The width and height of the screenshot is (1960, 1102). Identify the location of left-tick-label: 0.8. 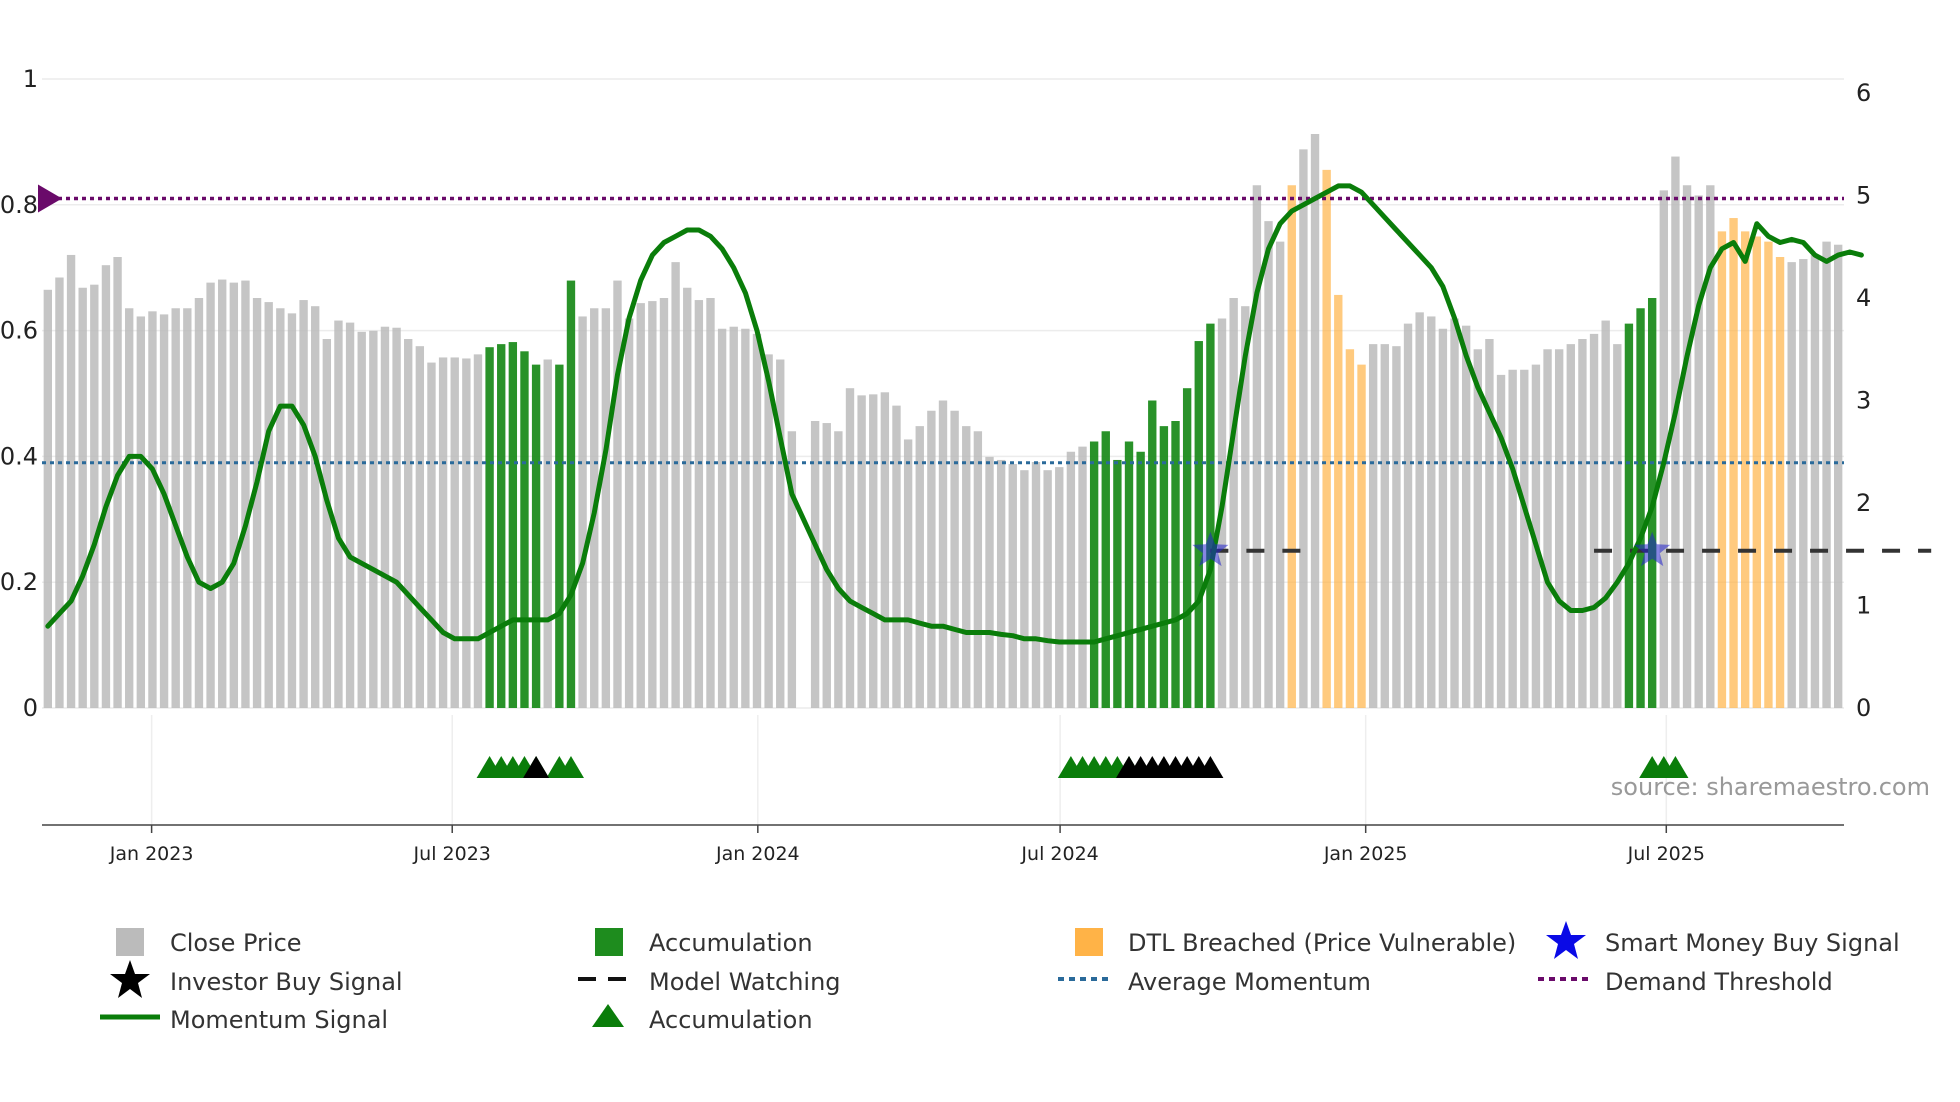
(19, 205).